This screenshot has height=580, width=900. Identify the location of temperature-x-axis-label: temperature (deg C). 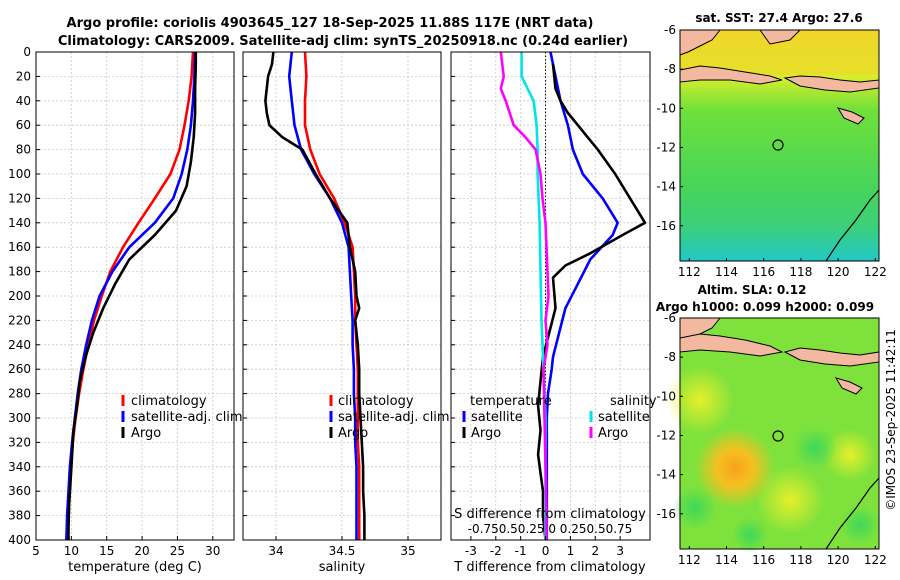
(135, 567).